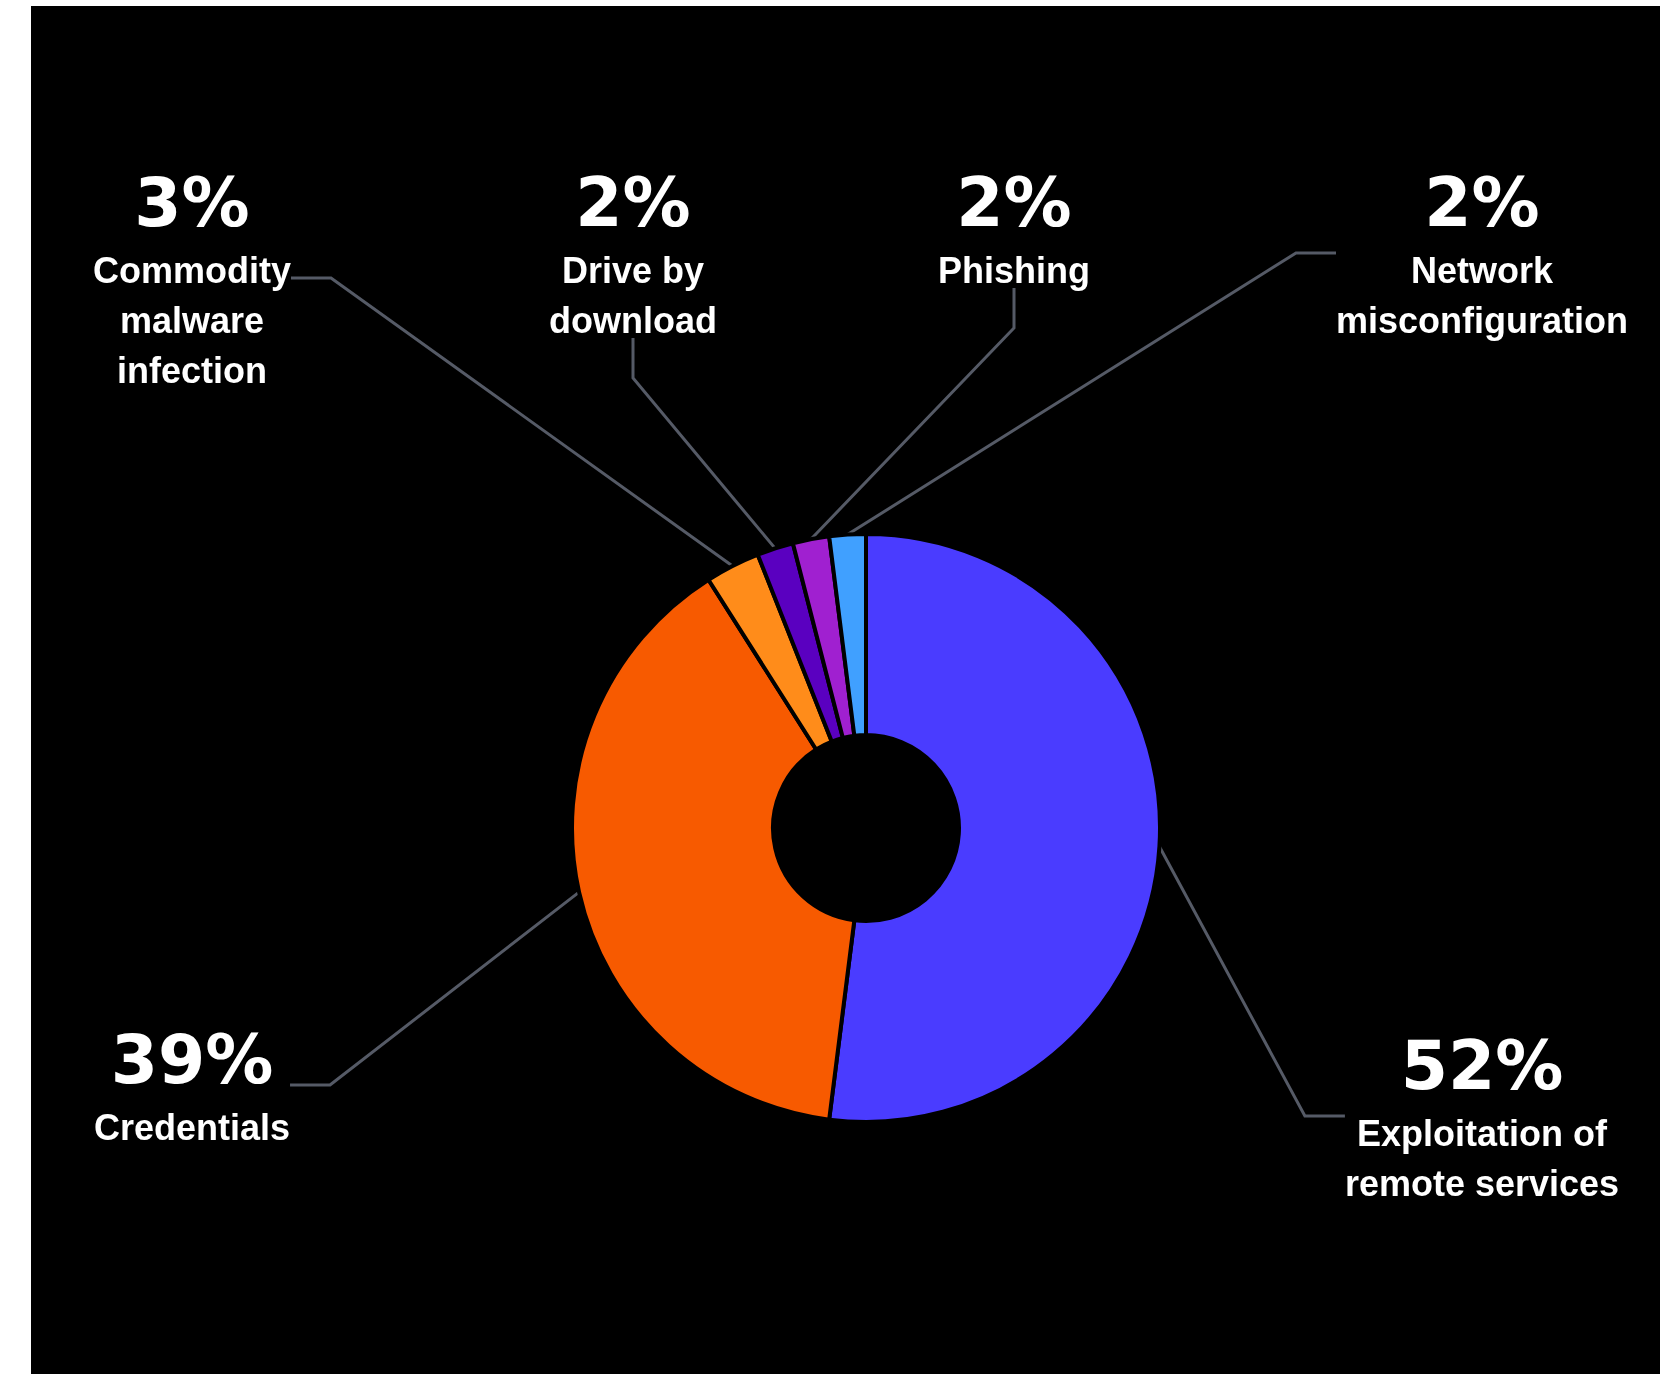 The width and height of the screenshot is (1660, 1374). I want to click on data-label: 52%, so click(1482, 1065).